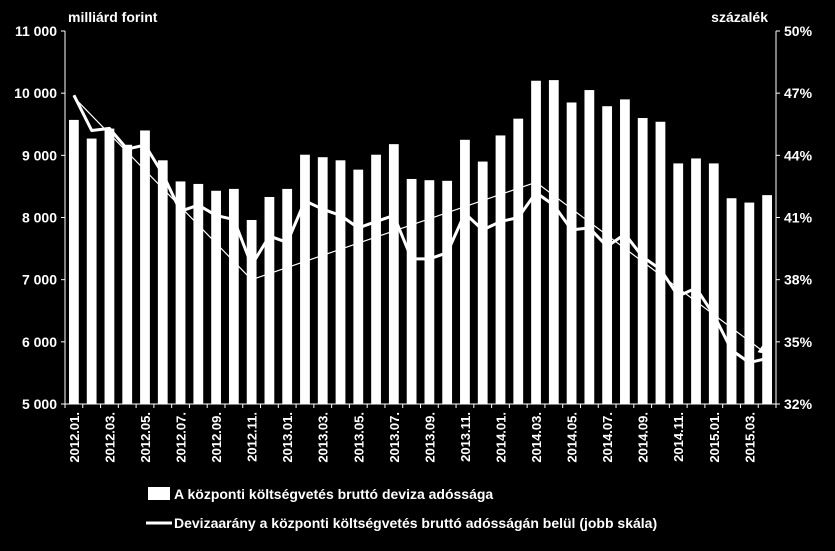 The width and height of the screenshot is (835, 551). What do you see at coordinates (749, 437) in the screenshot?
I see `x-tick-label: 2015.03.` at bounding box center [749, 437].